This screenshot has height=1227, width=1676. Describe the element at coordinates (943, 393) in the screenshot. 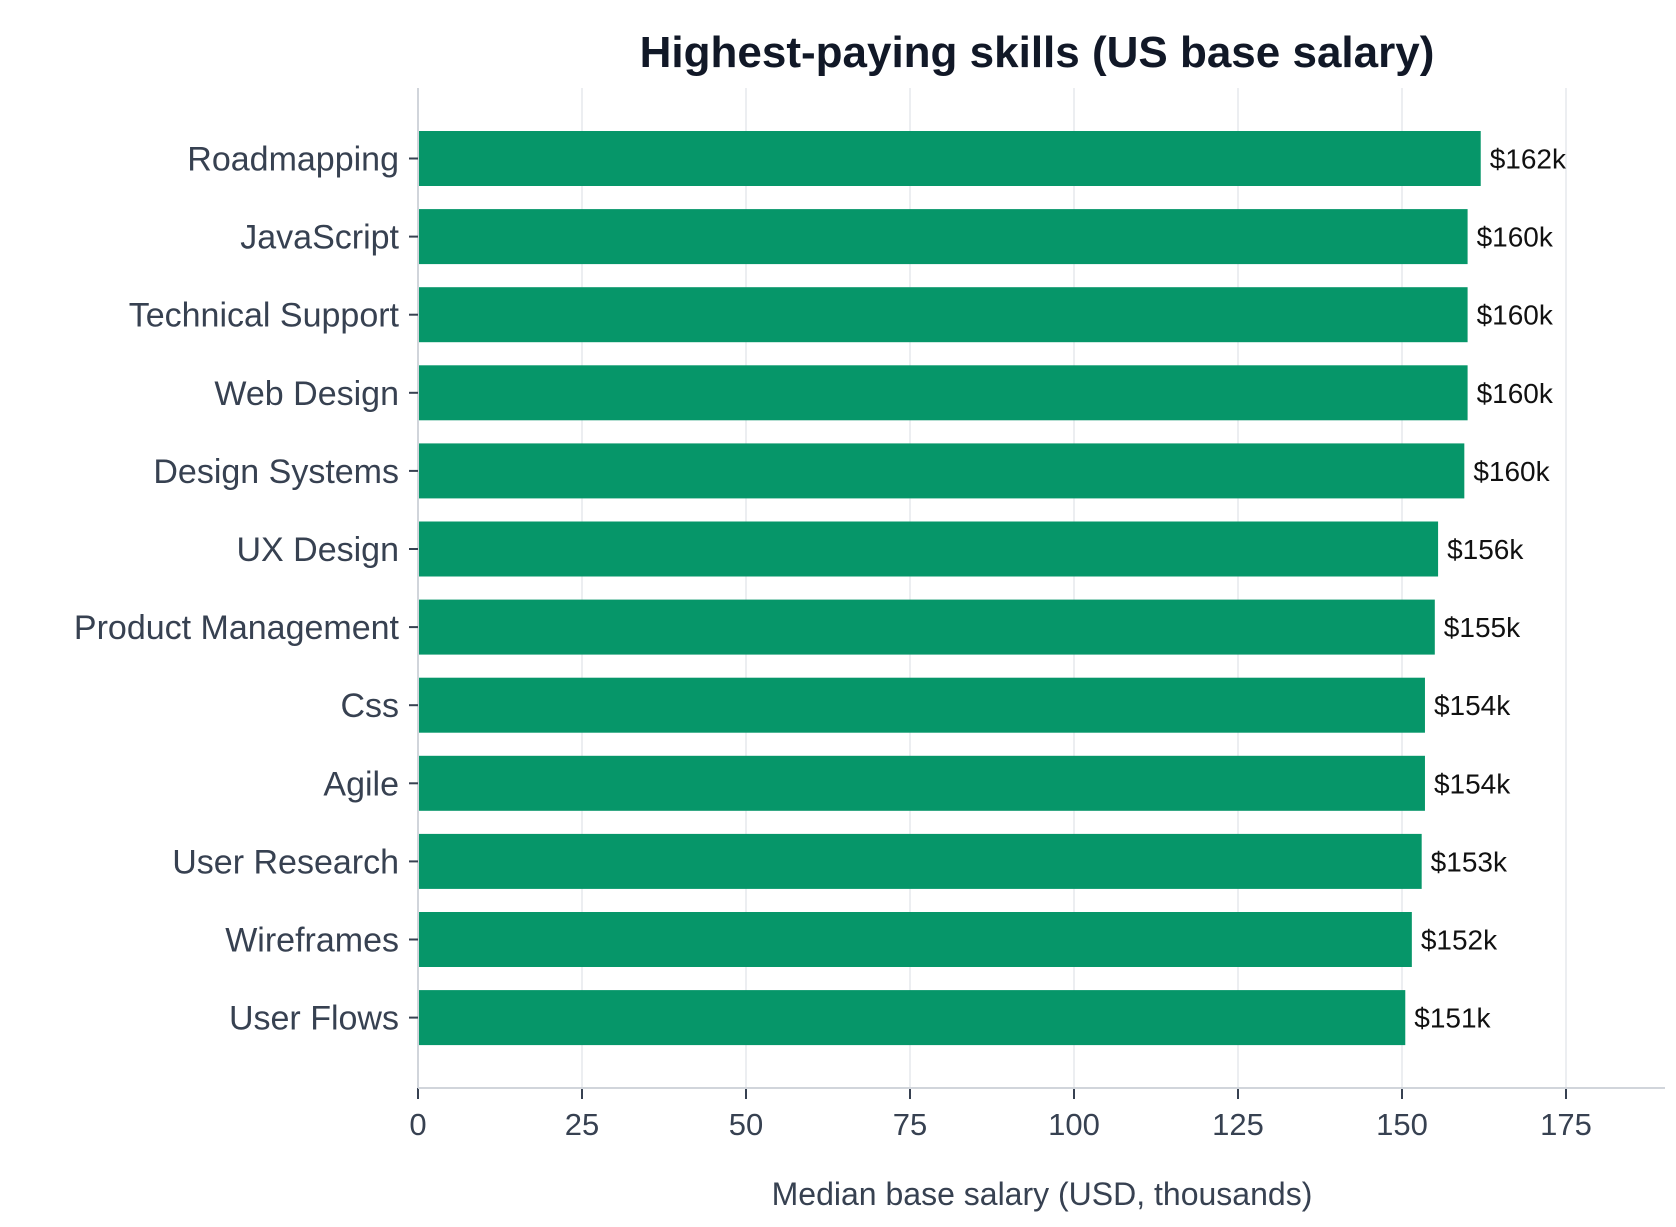

I see `bar-web-design` at that location.